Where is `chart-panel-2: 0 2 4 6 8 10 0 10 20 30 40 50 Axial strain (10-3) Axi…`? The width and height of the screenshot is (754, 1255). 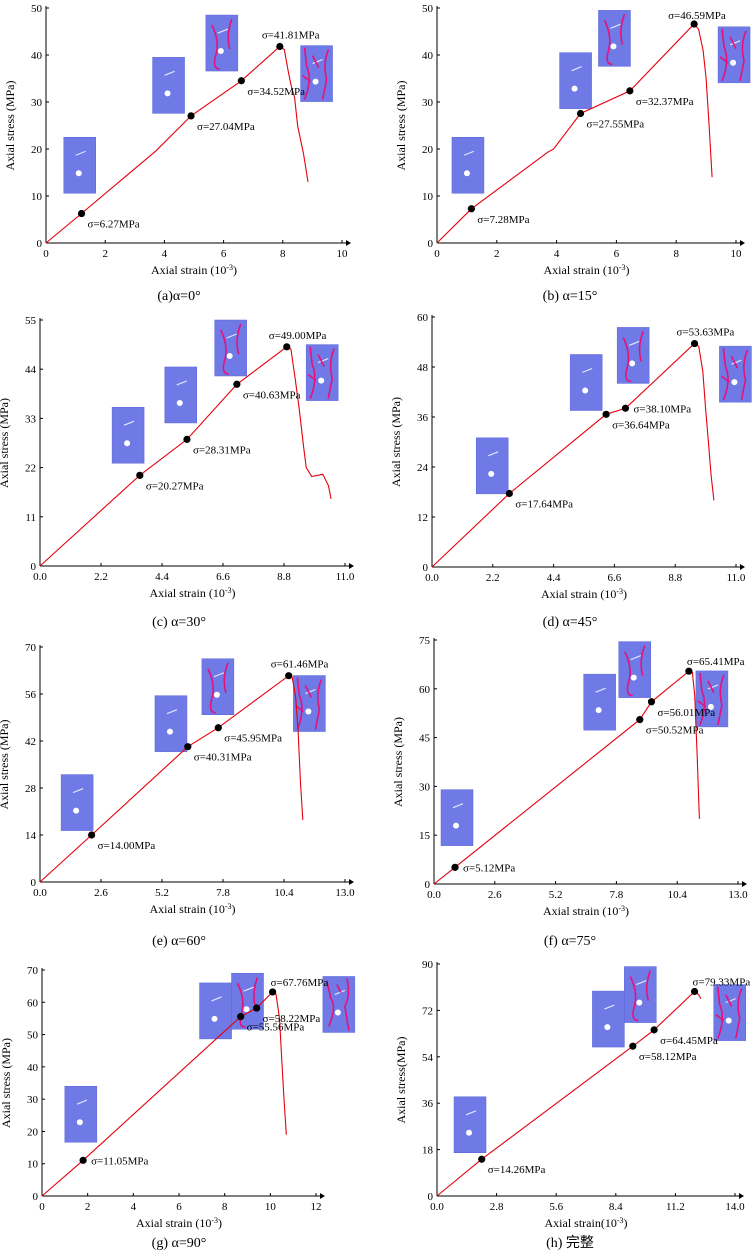 chart-panel-2: 0 2 4 6 8 10 0 10 20 30 40 50 Axial strain (10-3) Axi… is located at coordinates (572, 153).